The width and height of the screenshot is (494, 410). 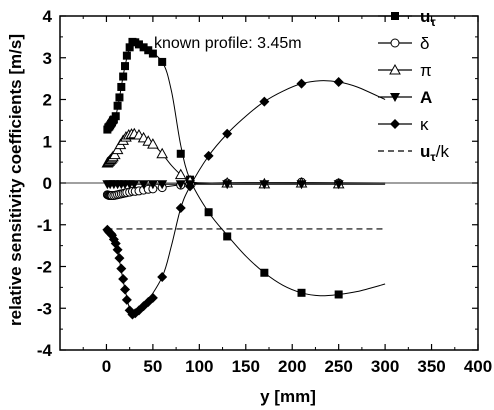 I want to click on y-tick-label-0: 0, so click(x=47, y=183).